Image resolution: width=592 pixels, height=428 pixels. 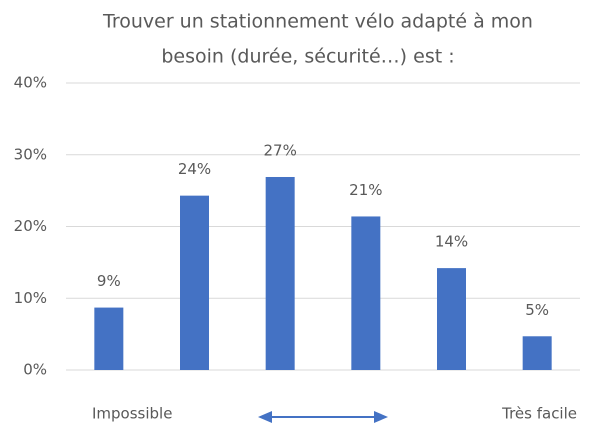 I want to click on data-label: 27%, so click(x=279, y=150).